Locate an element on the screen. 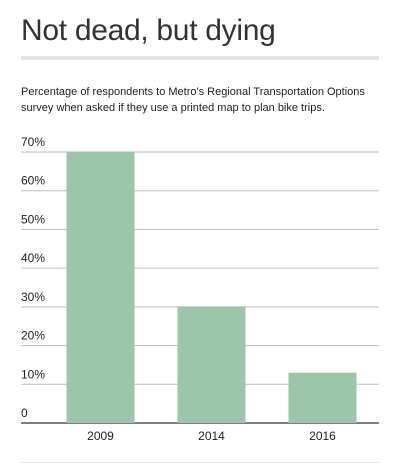  bar-2016 is located at coordinates (322, 397).